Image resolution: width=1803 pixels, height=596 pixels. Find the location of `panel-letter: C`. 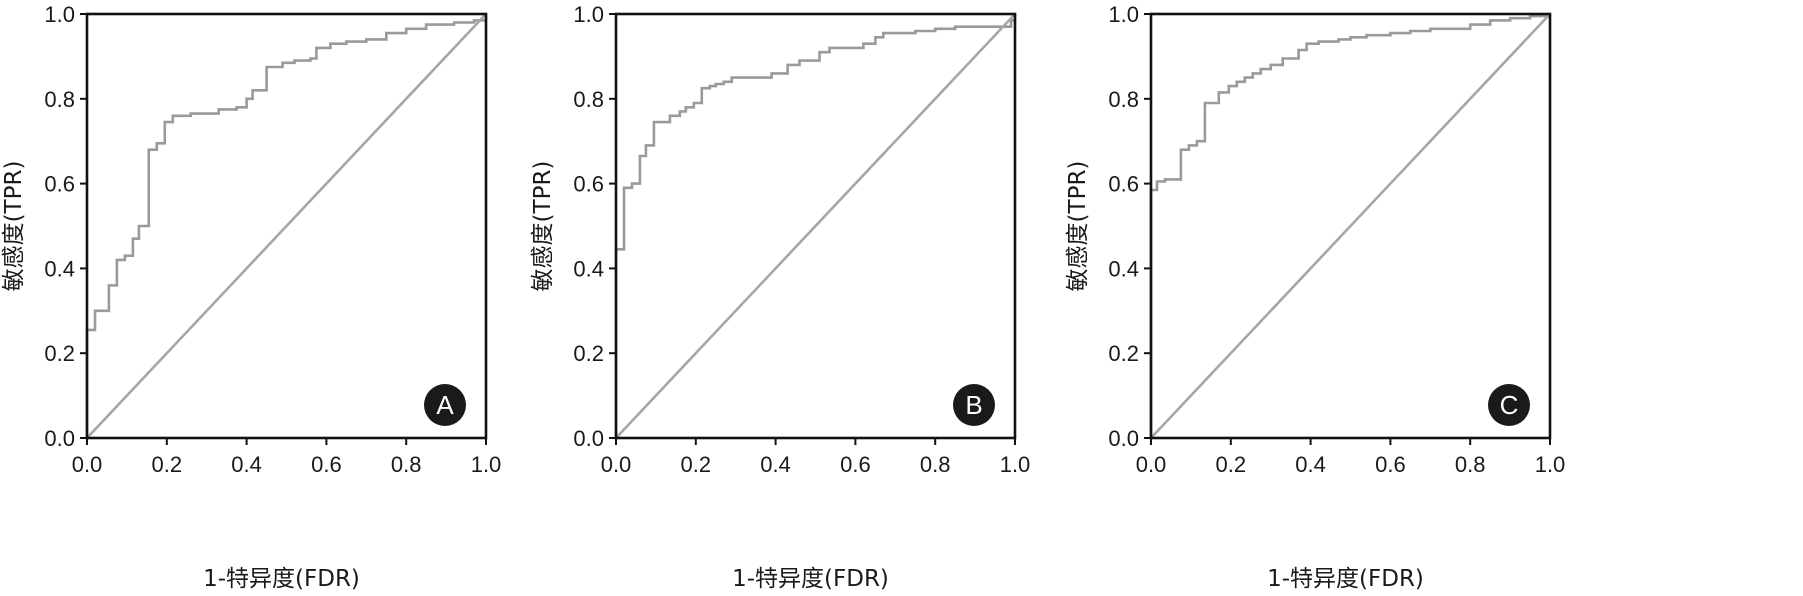

panel-letter: C is located at coordinates (1509, 405).